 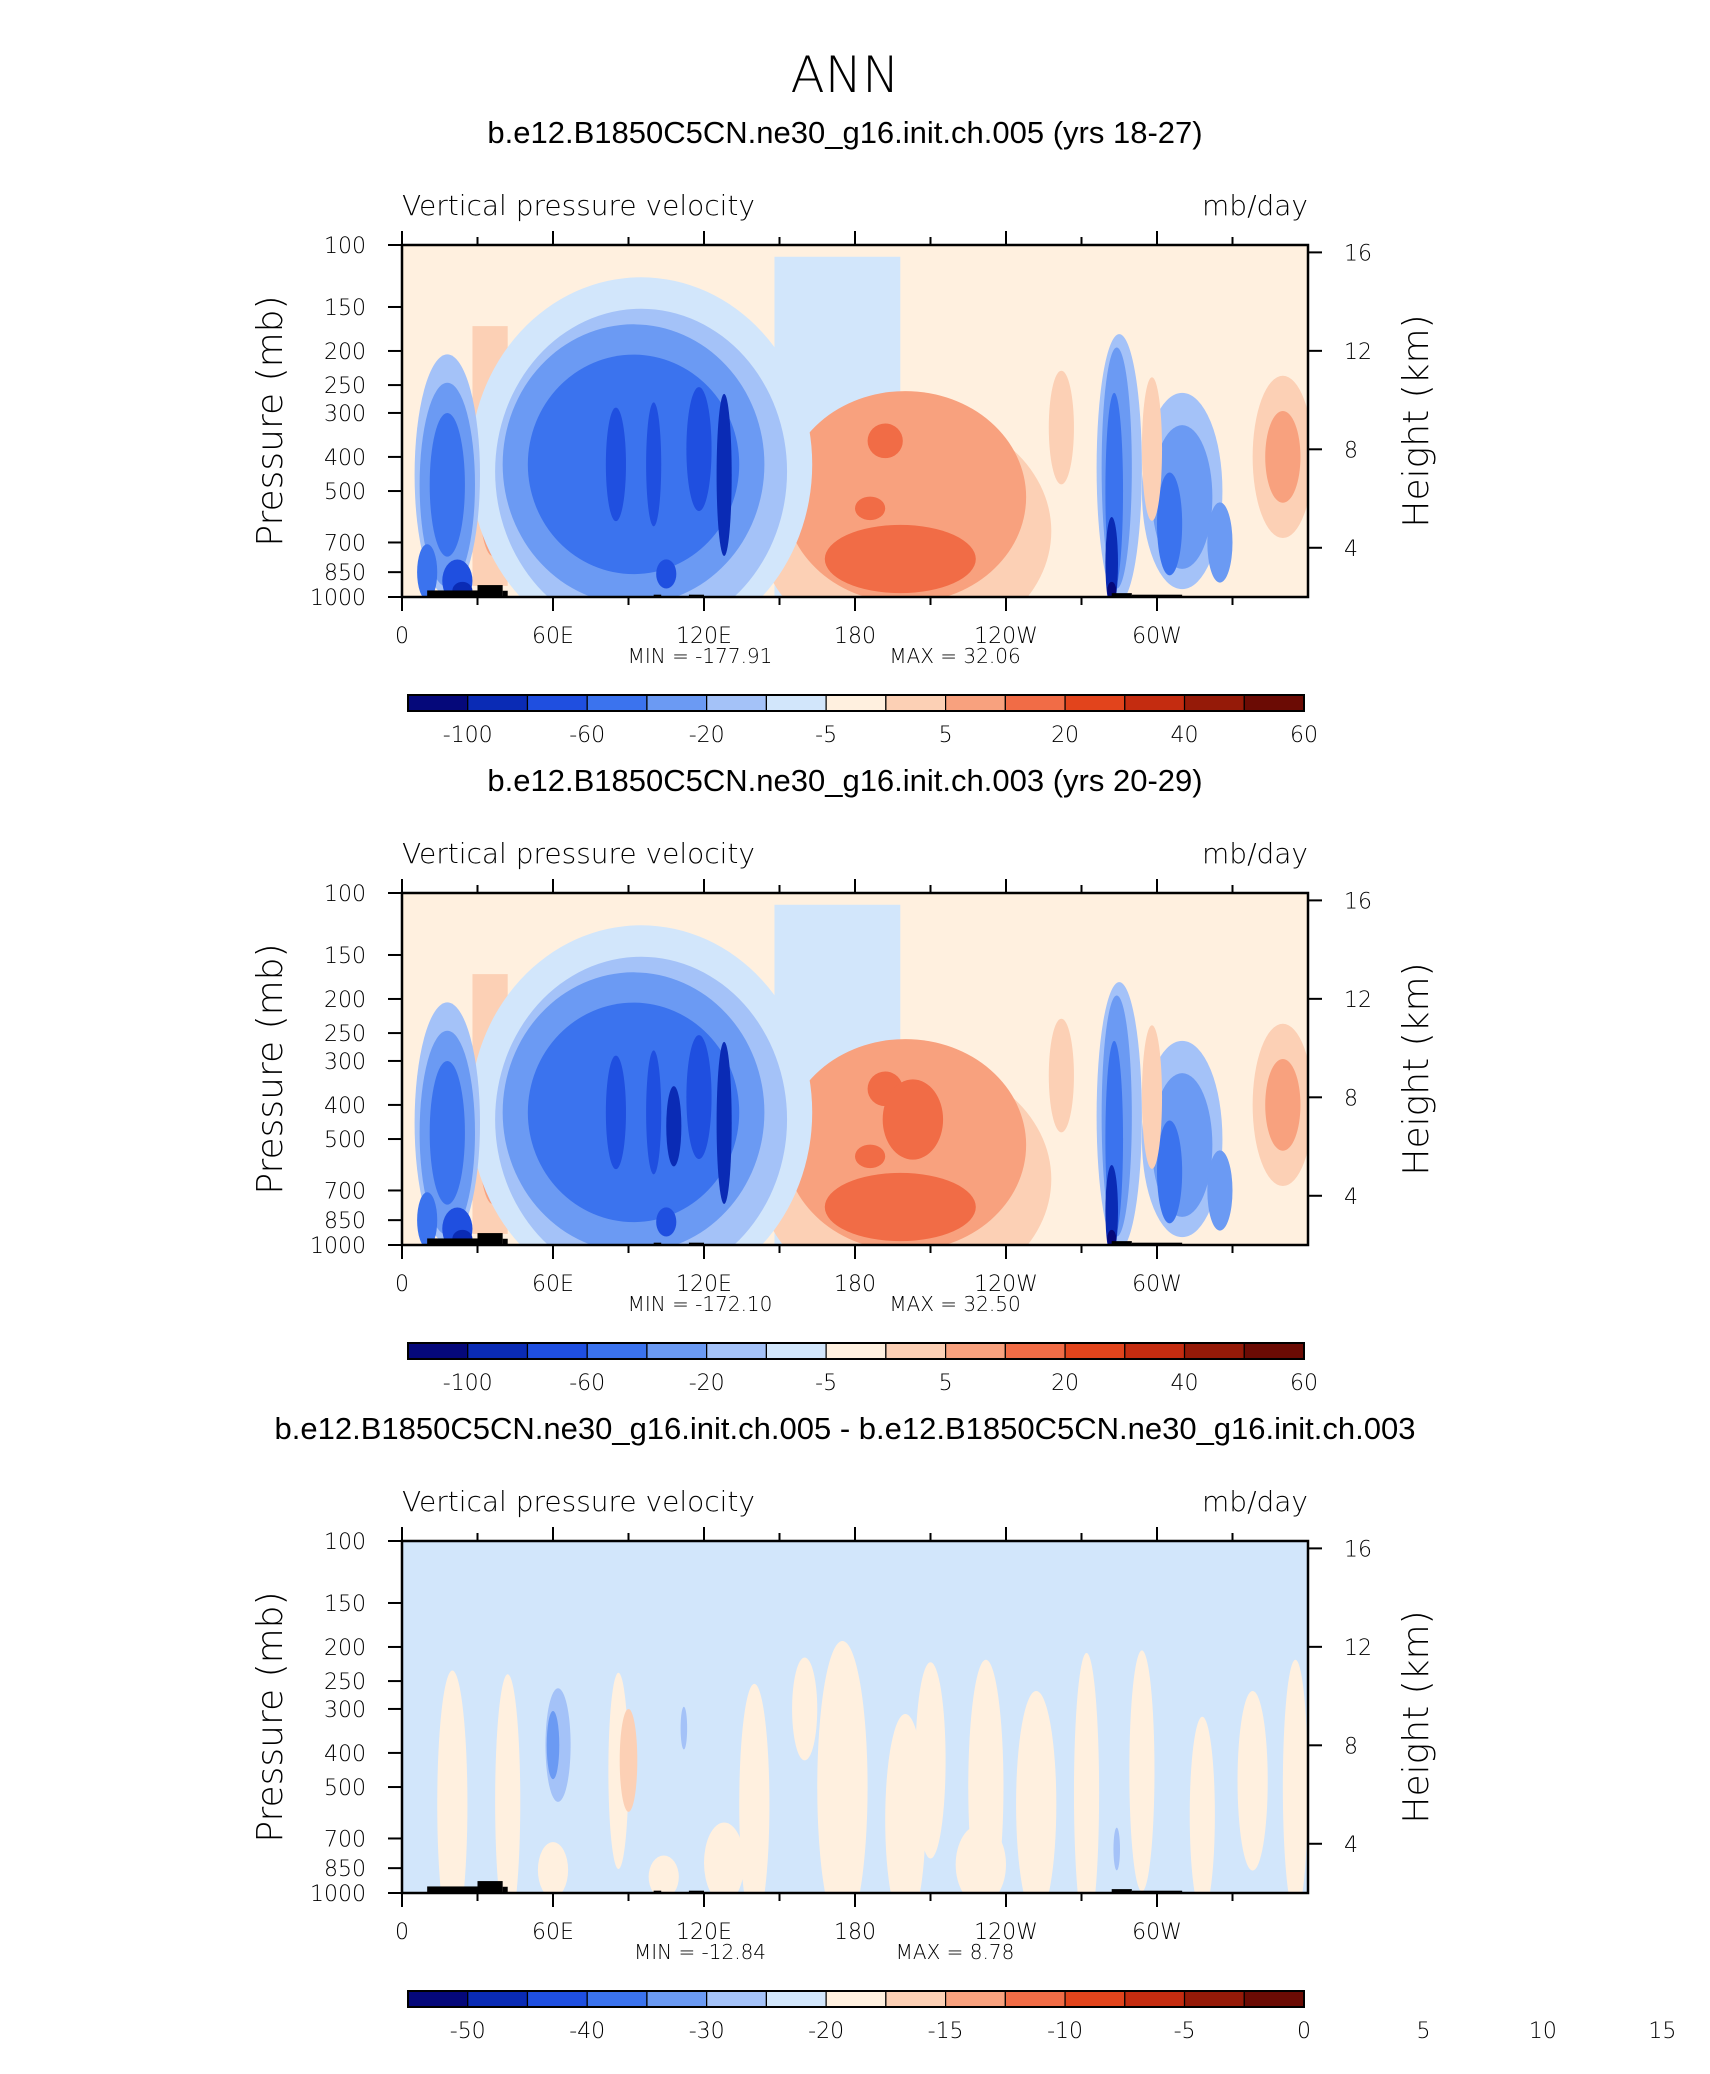 What do you see at coordinates (345, 1710) in the screenshot?
I see `y-tick-label: 300` at bounding box center [345, 1710].